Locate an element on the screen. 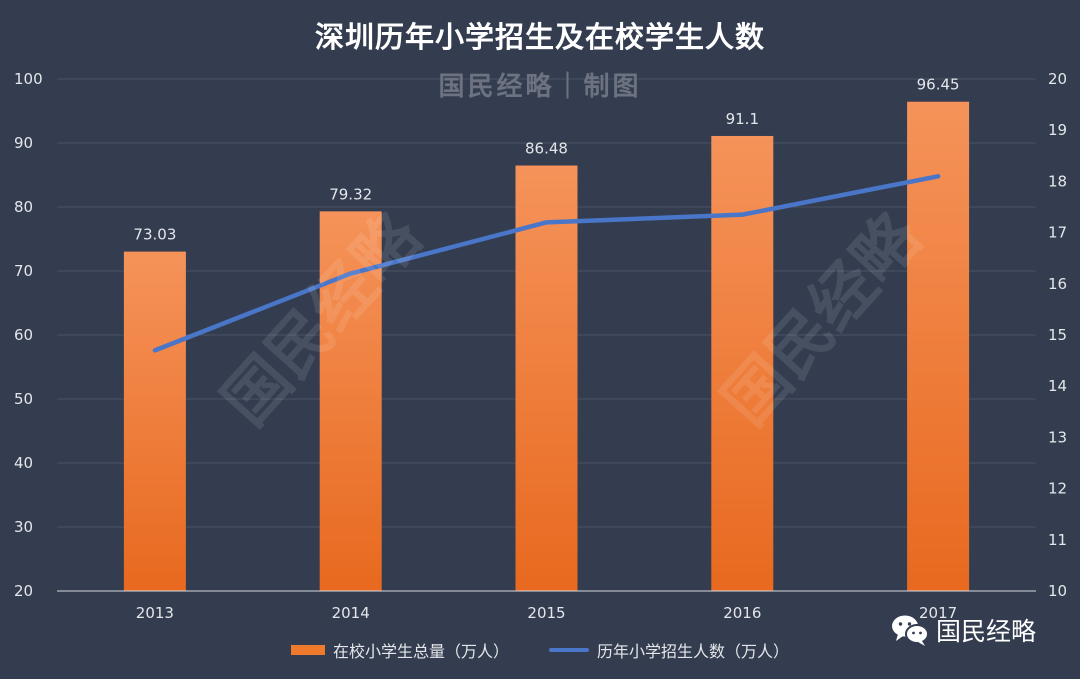 The height and width of the screenshot is (679, 1080). watermark: 国民经略｜制图 is located at coordinates (540, 87).